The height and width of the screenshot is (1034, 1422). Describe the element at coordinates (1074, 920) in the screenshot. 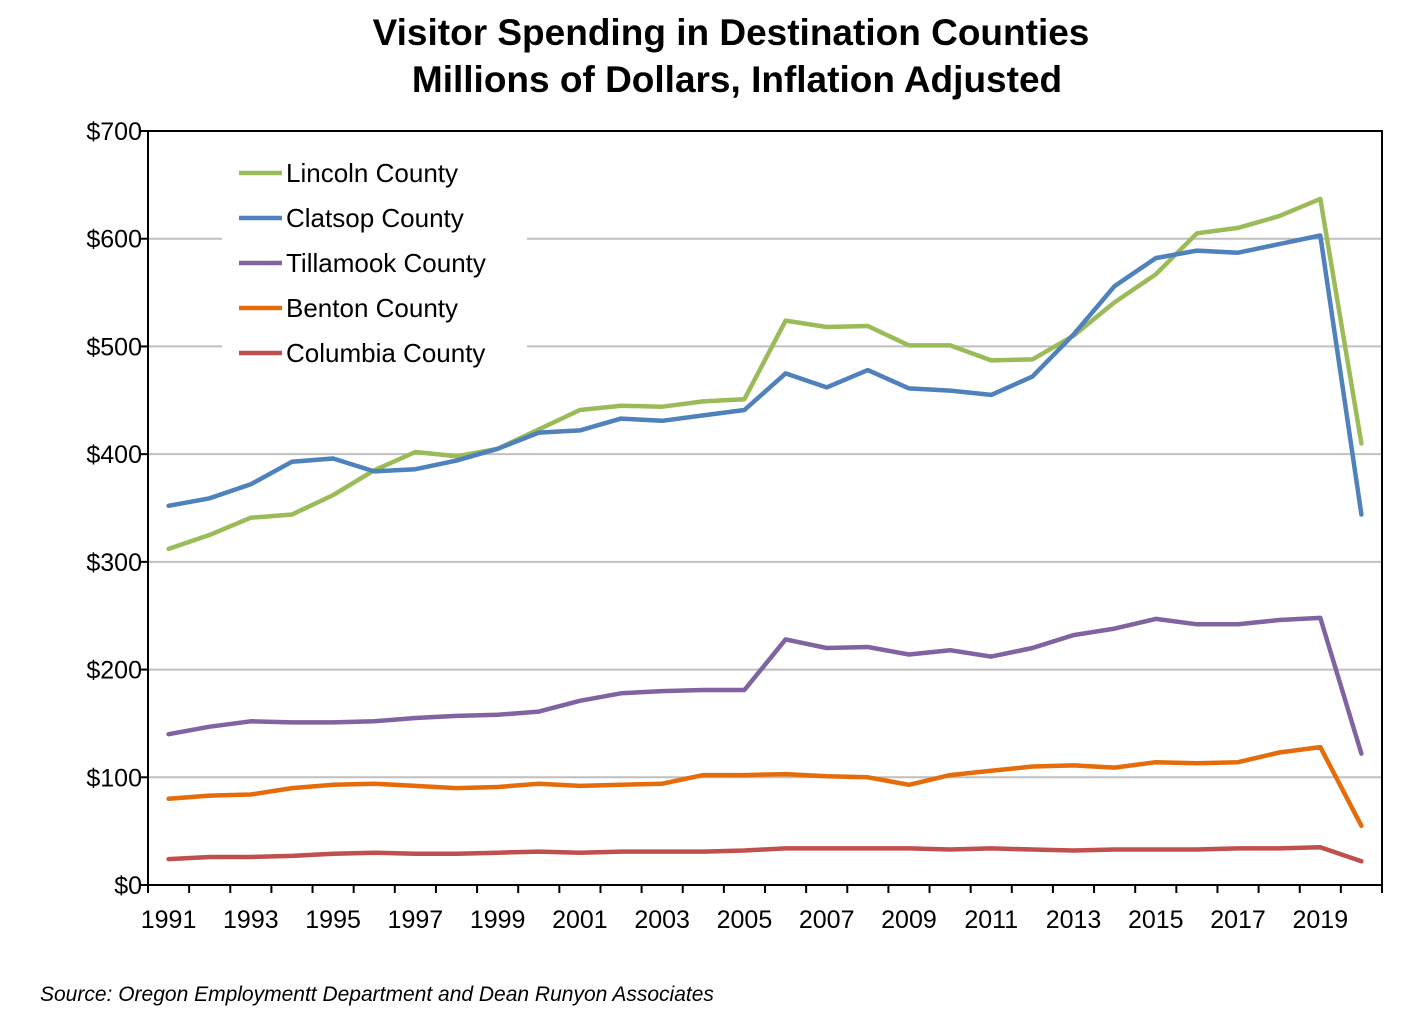

I see `x-tick-label: 2013` at that location.